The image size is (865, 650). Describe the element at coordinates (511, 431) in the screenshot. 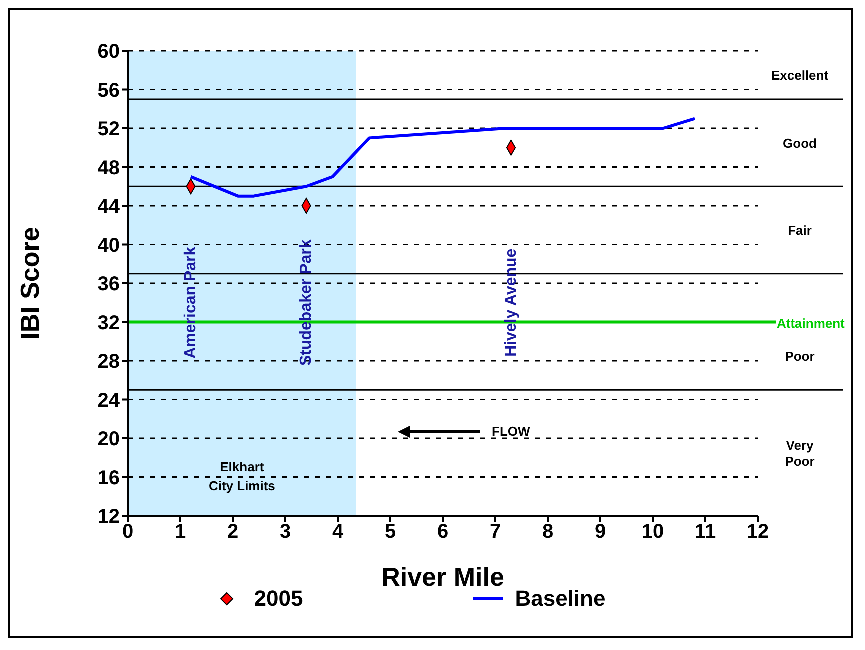

I see `annotation: FLOW` at that location.